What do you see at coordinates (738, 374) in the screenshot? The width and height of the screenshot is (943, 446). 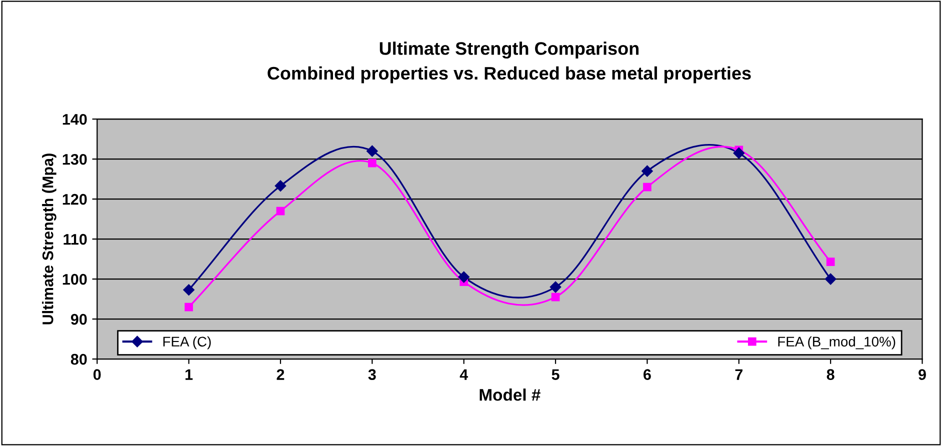 I see `x-tick-label: 7` at bounding box center [738, 374].